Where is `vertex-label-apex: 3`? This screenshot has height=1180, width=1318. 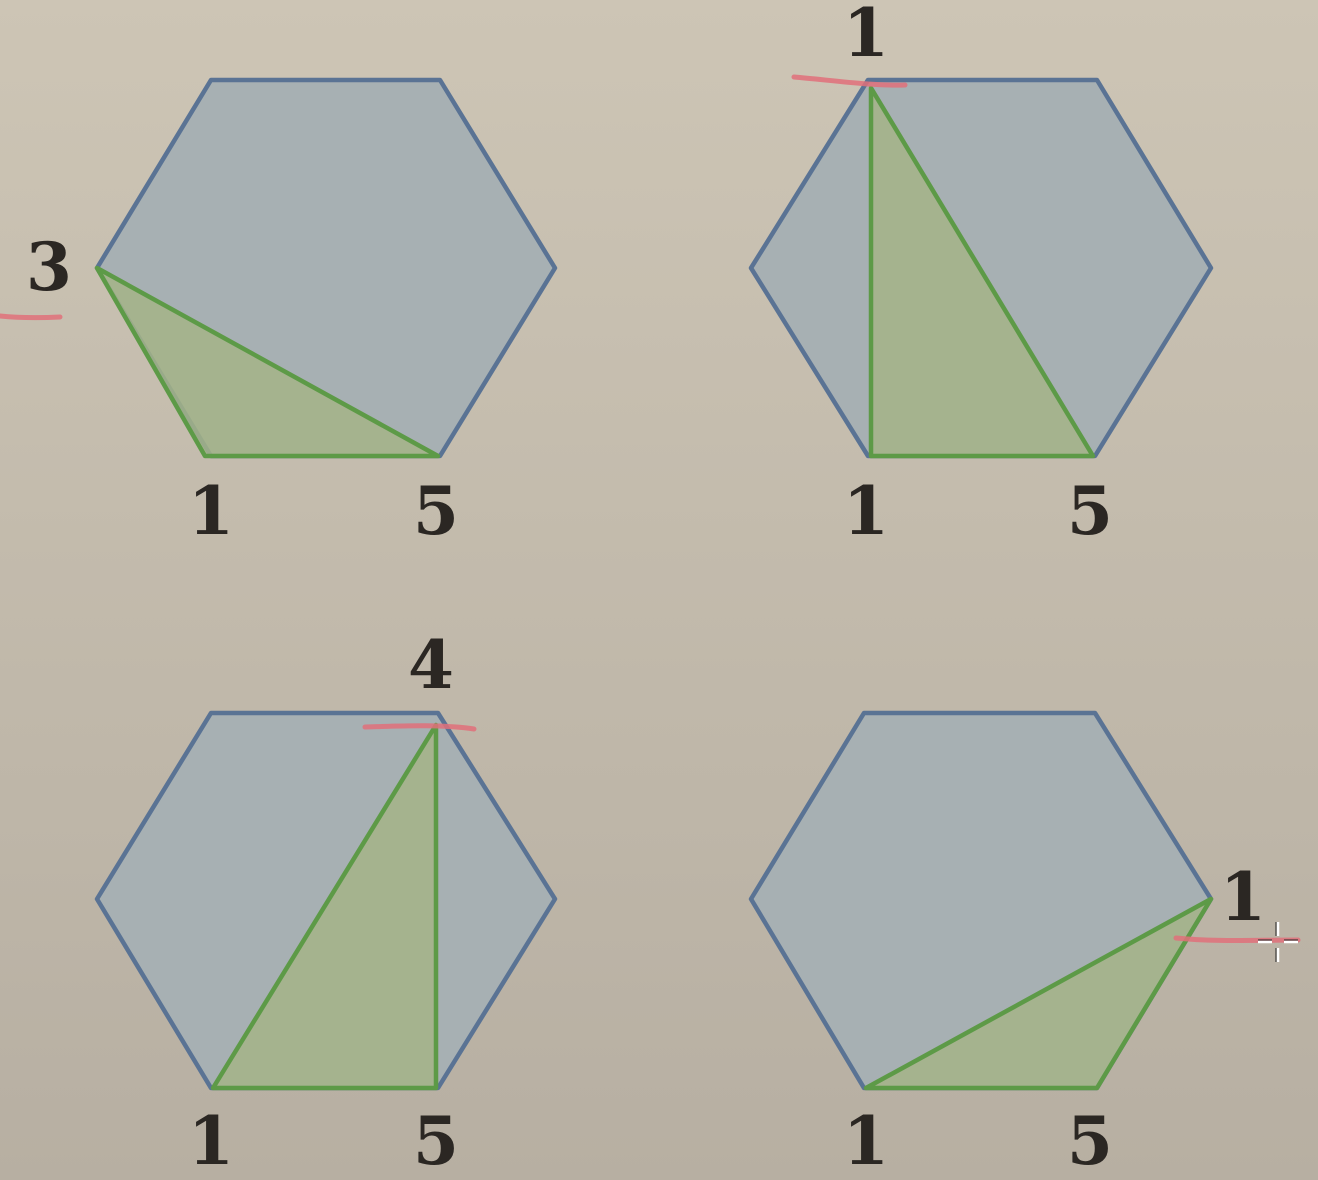 vertex-label-apex: 3 is located at coordinates (49, 267).